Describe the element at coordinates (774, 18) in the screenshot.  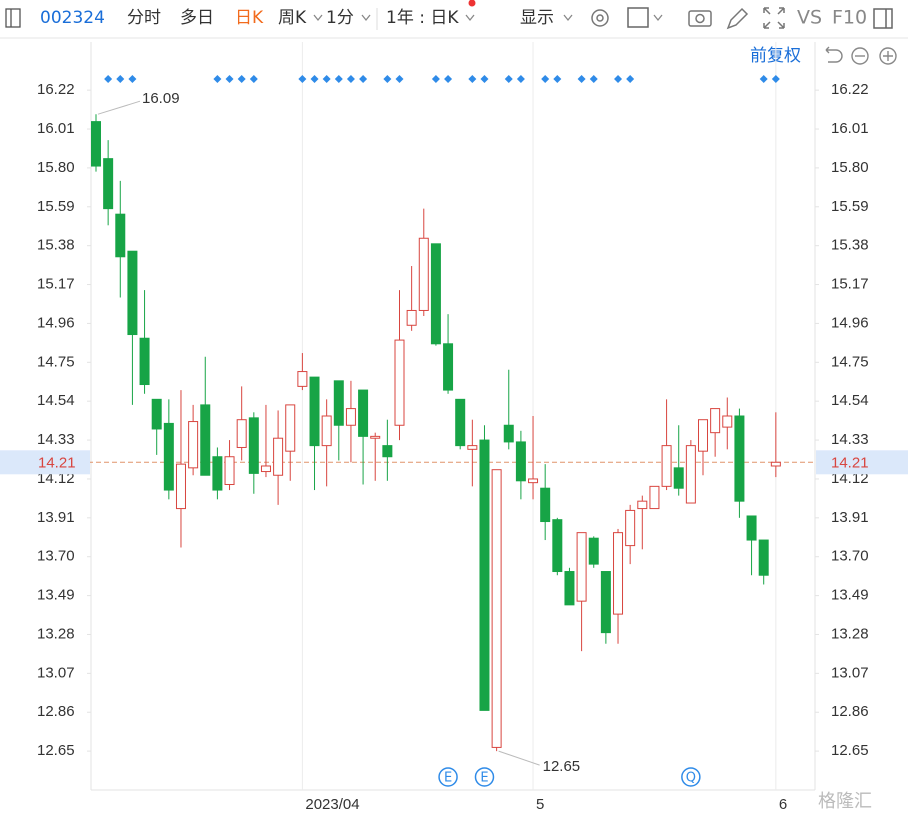
I see `fullscreen-icon` at that location.